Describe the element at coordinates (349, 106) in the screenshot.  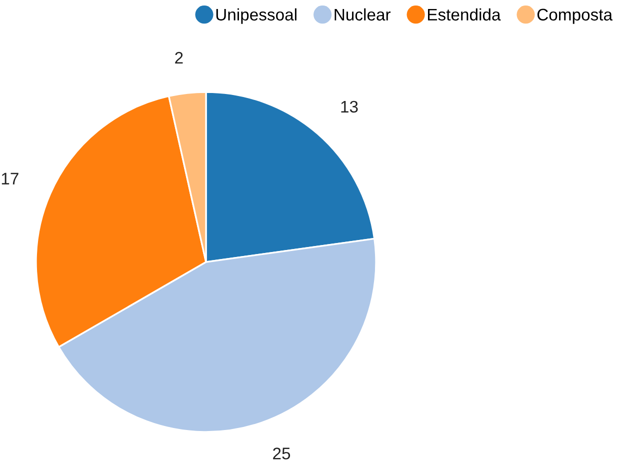
I see `data-label: 13` at that location.